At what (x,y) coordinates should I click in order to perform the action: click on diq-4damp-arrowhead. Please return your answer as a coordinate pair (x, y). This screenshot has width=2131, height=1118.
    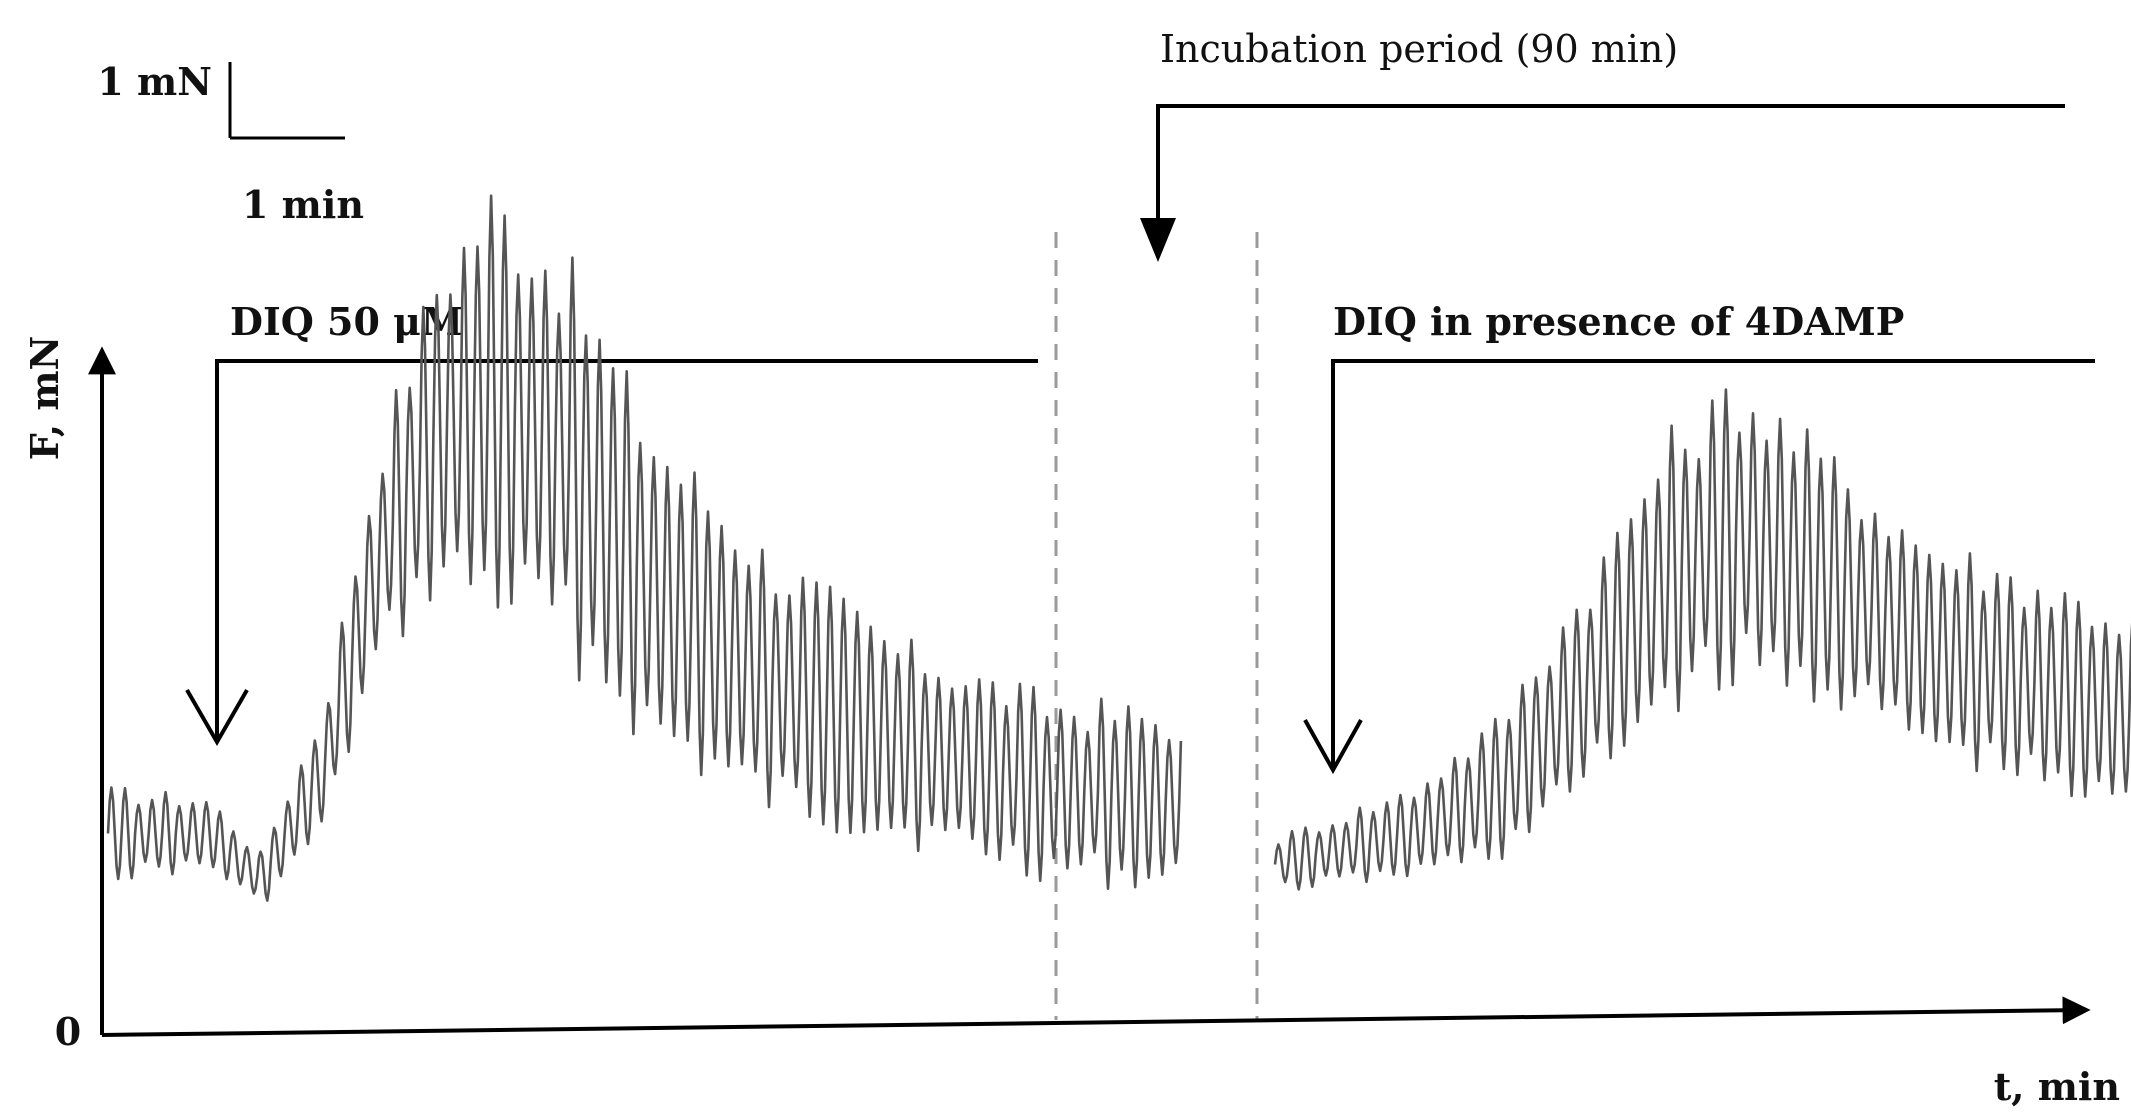
    Looking at the image, I should click on (1333, 747).